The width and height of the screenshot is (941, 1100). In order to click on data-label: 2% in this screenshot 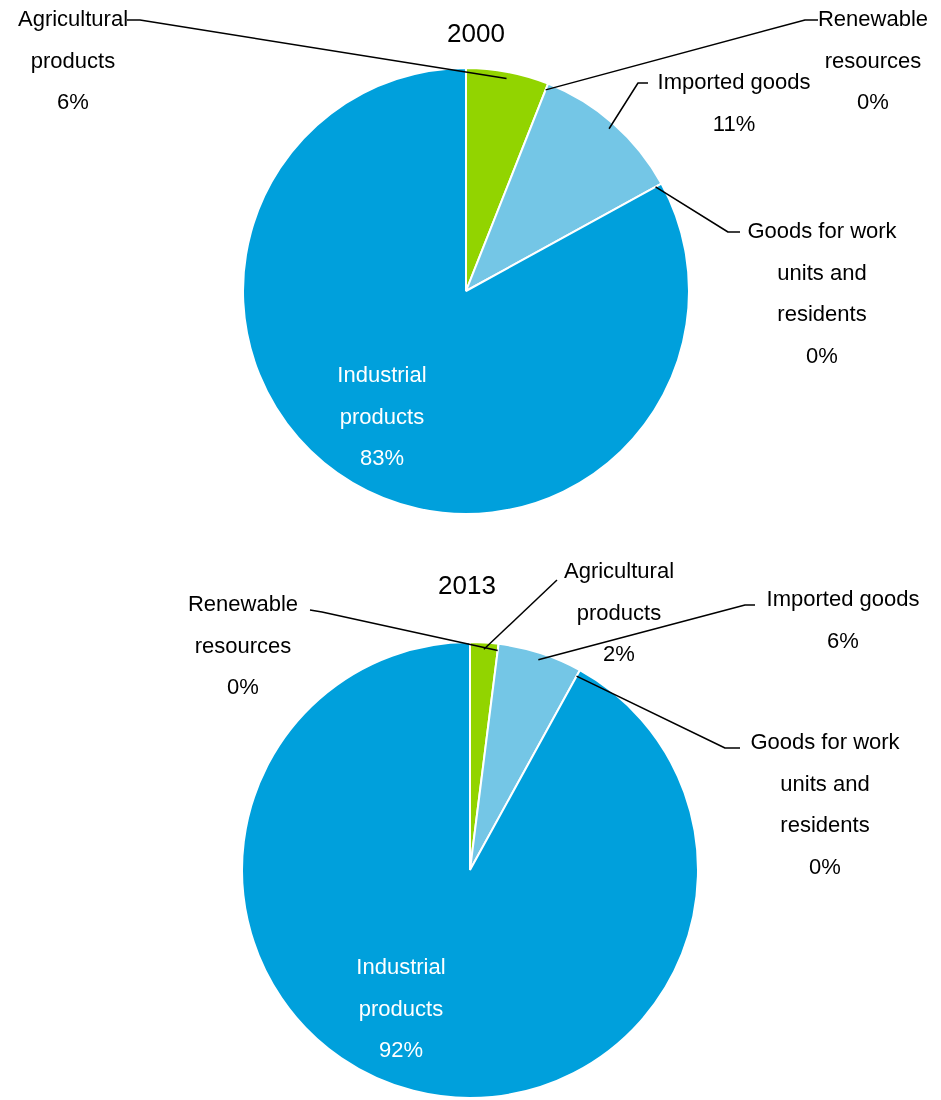, I will do `click(619, 654)`.